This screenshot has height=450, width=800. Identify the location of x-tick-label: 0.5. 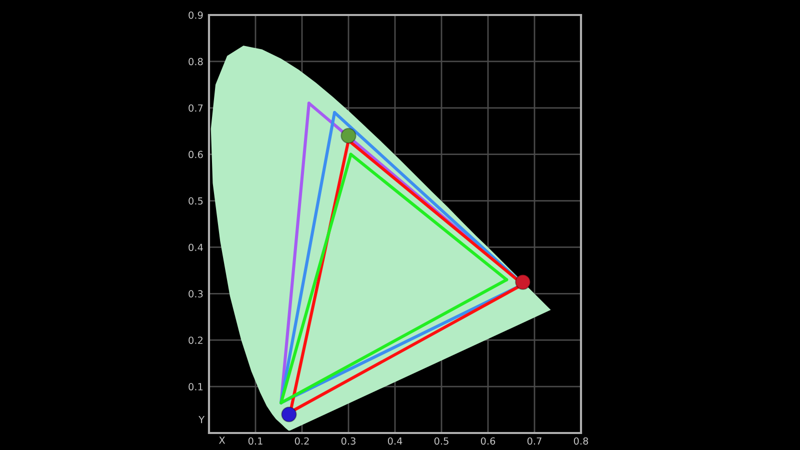
(441, 441).